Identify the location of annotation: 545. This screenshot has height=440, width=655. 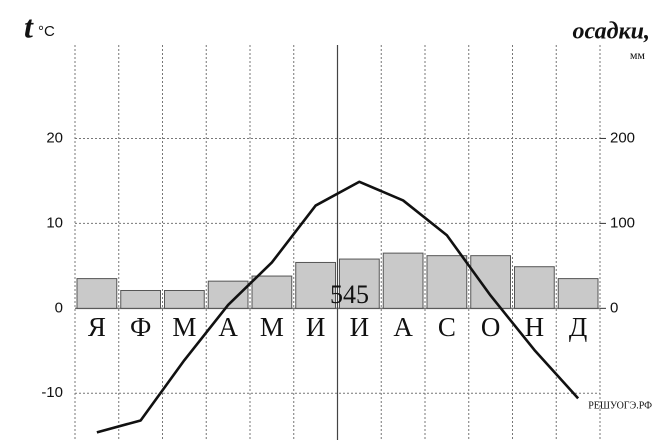
(349, 294).